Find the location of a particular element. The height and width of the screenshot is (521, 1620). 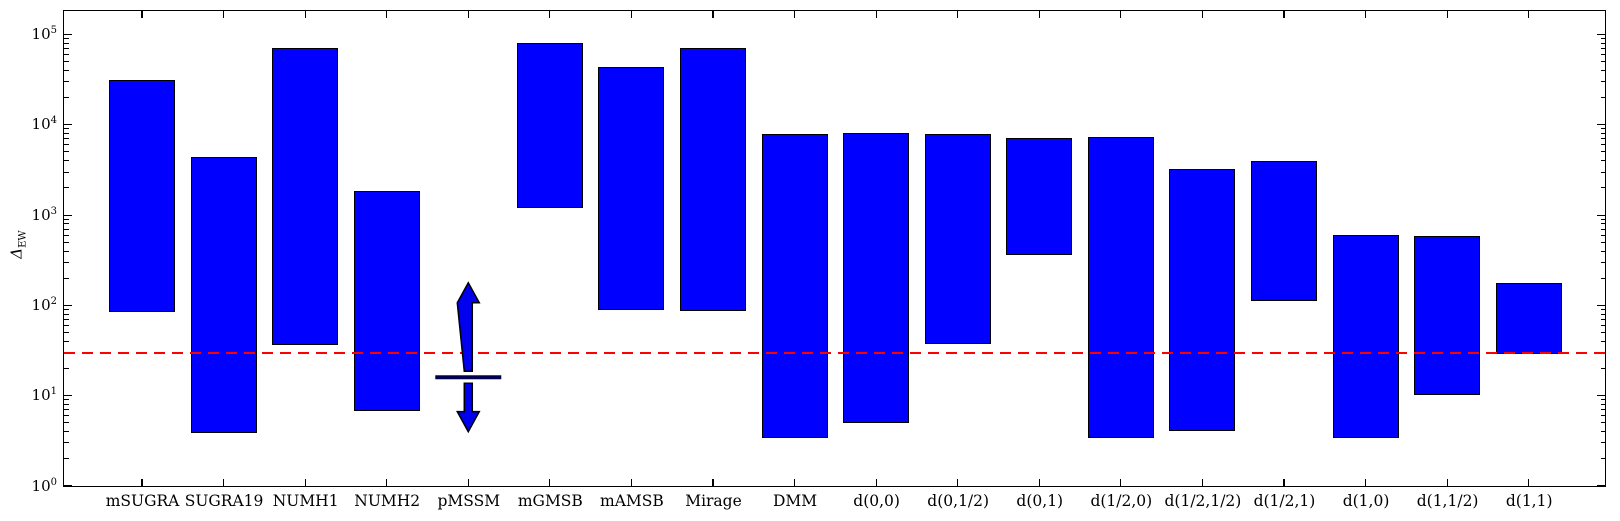

x-tick-label-numh2: NUMH2 is located at coordinates (387, 501).